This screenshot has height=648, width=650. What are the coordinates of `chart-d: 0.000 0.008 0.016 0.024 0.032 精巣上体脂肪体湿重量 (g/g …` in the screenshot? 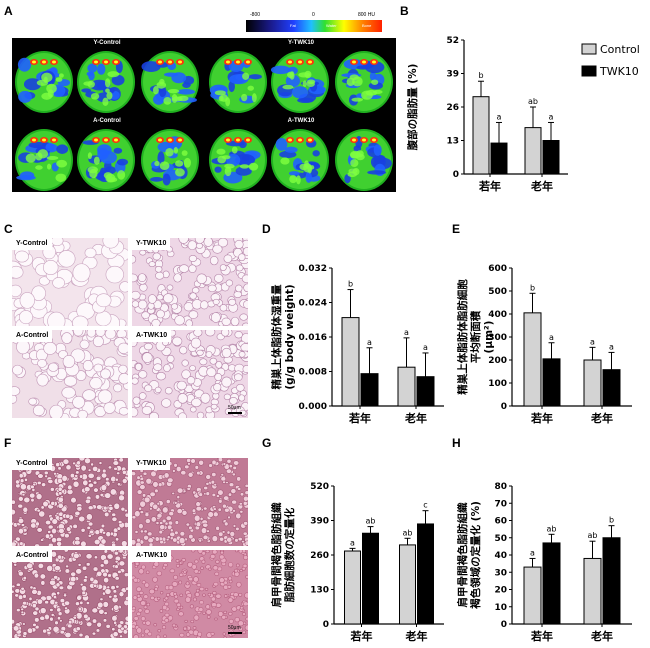 It's located at (357, 344).